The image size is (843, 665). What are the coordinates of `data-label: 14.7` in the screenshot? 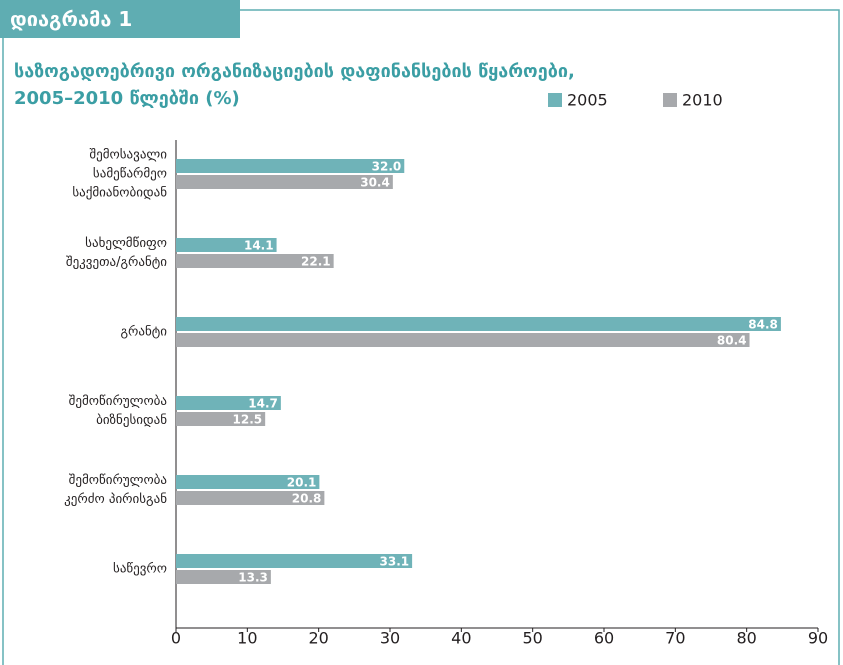 It's located at (263, 404).